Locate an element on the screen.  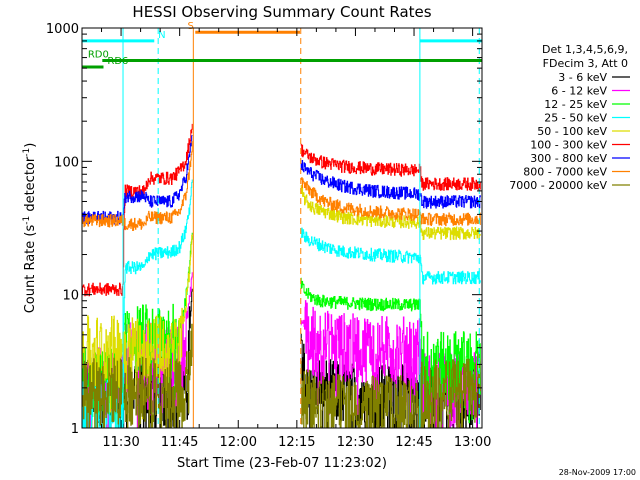
legend-label-25-50-kev: 25 - 50 keV is located at coordinates (575, 118).